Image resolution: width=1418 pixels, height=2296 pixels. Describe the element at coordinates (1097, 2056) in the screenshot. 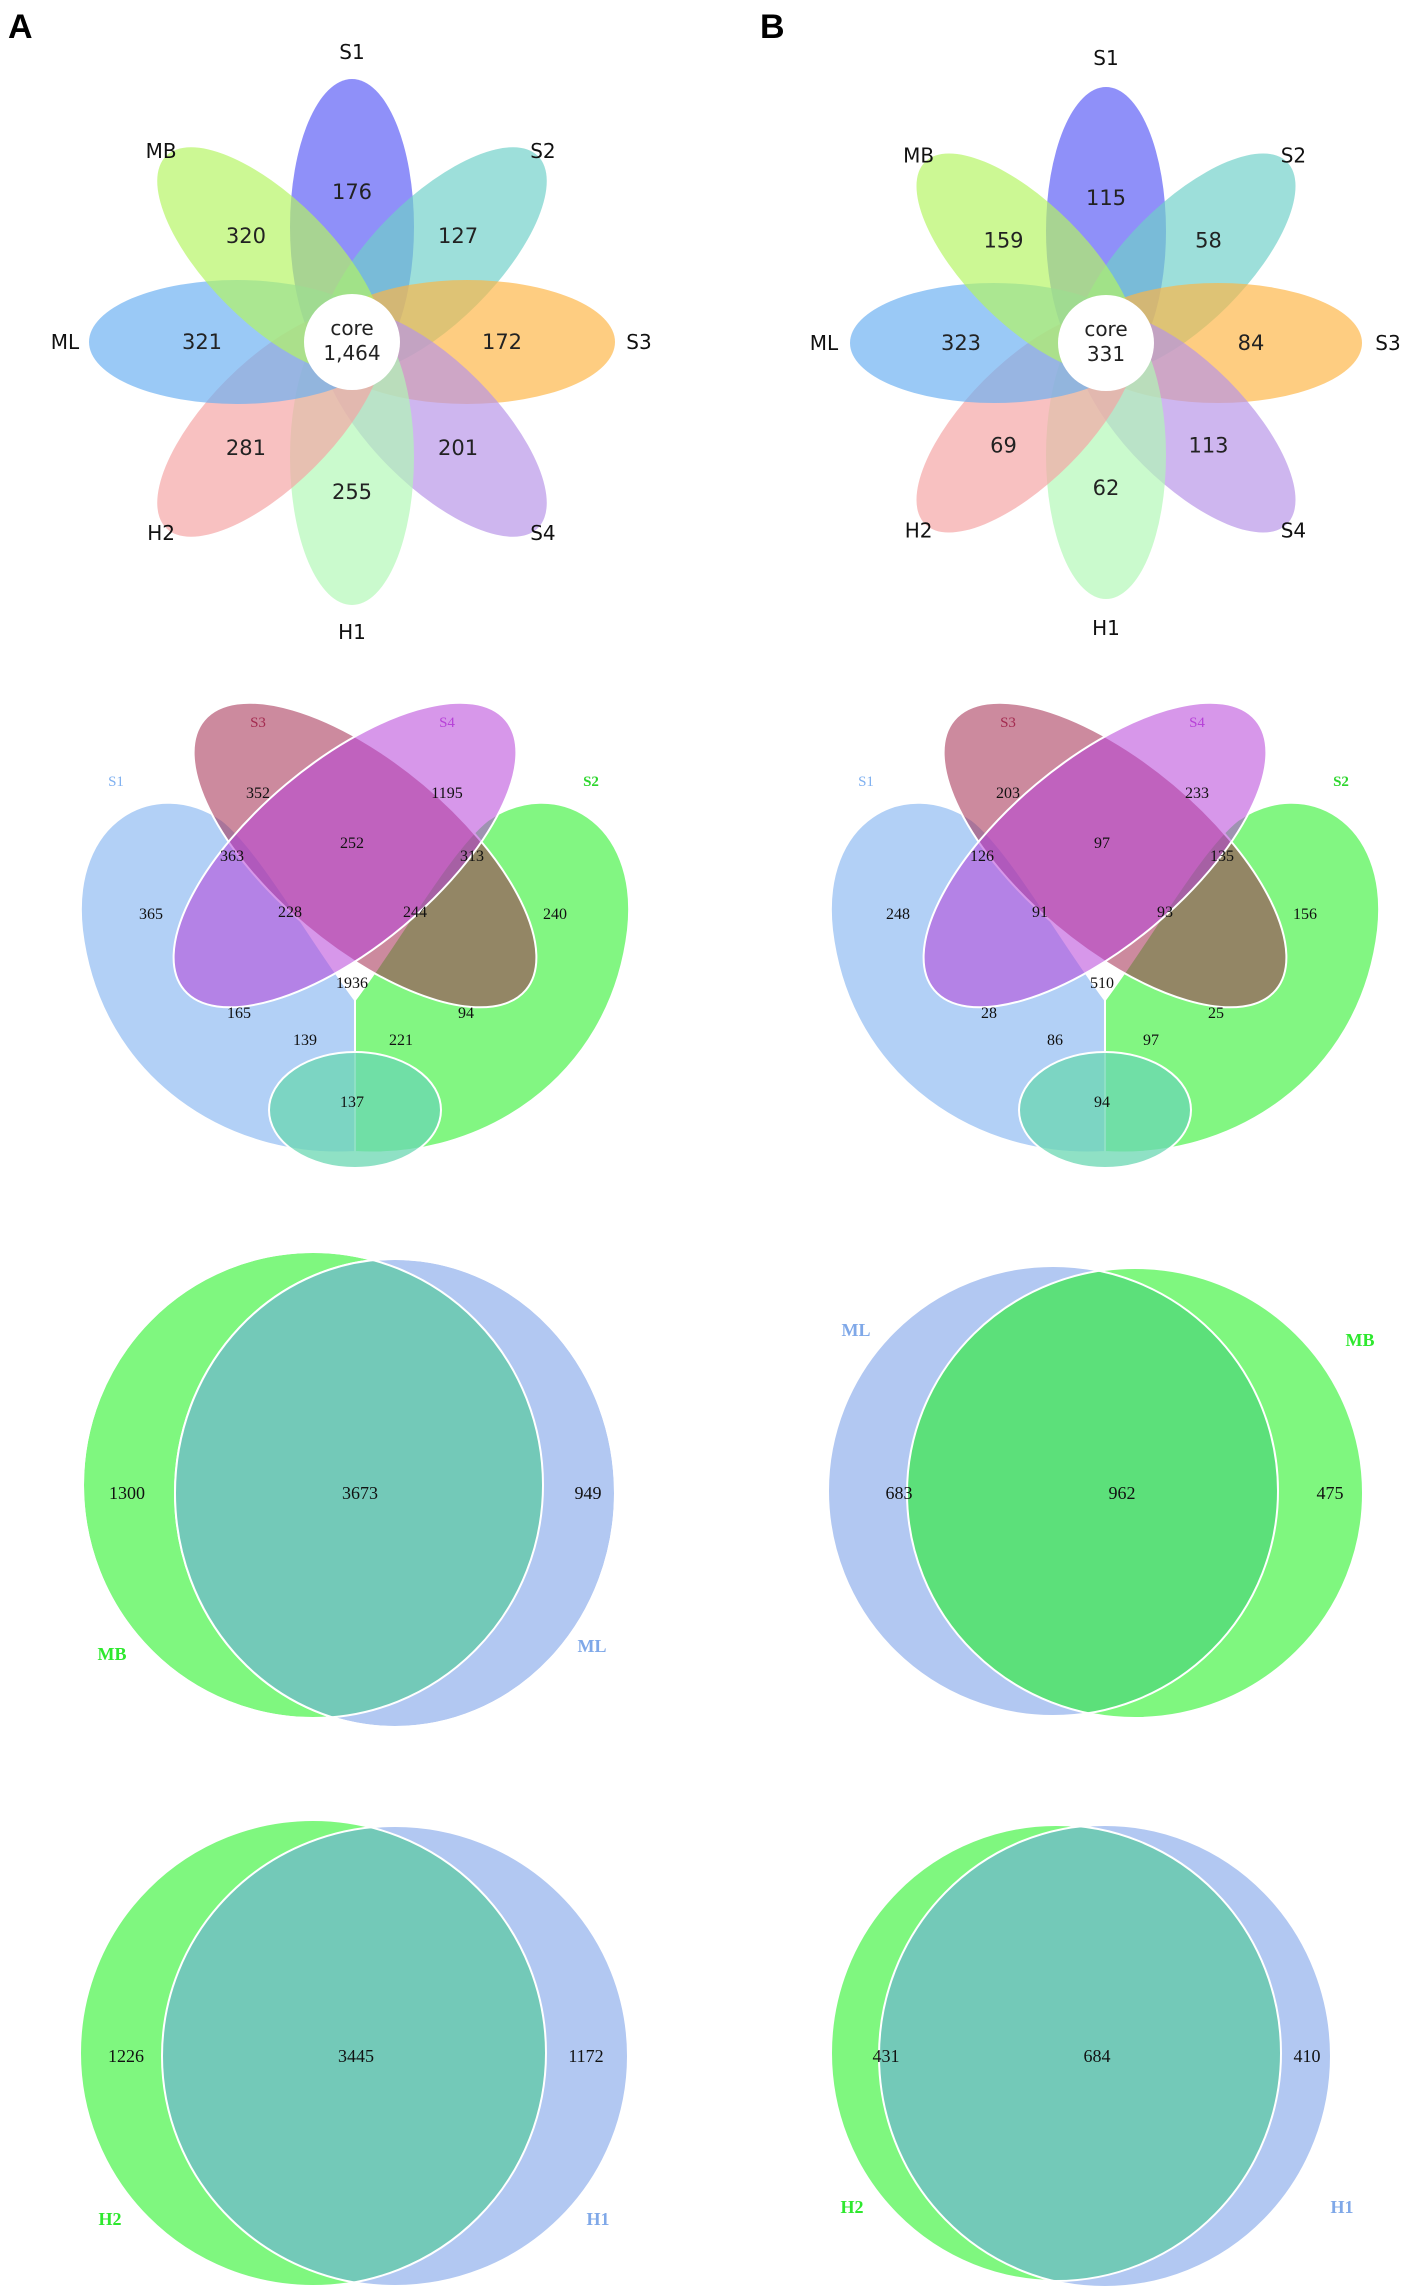

I see `venn2-both: 684` at that location.